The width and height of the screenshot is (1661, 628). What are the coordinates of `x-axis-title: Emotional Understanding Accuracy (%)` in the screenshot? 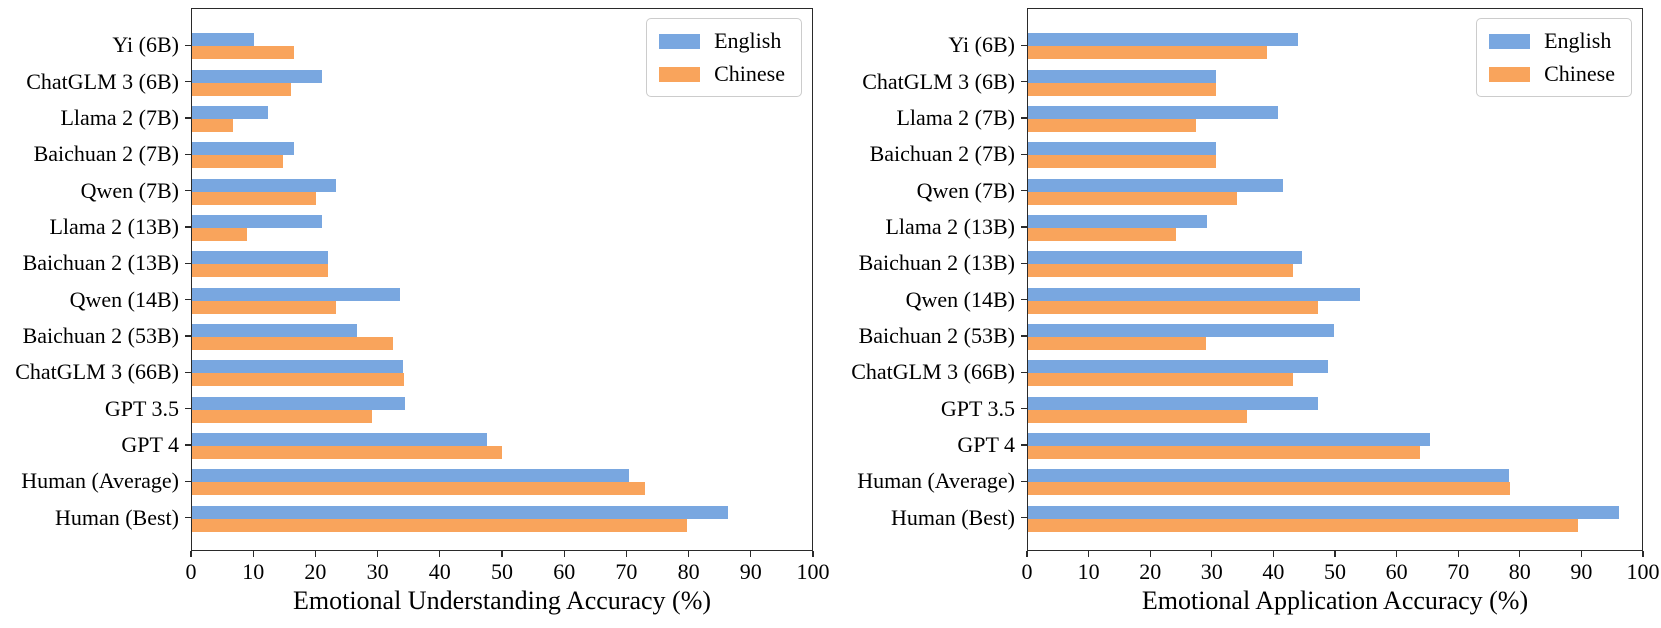 It's located at (502, 600).